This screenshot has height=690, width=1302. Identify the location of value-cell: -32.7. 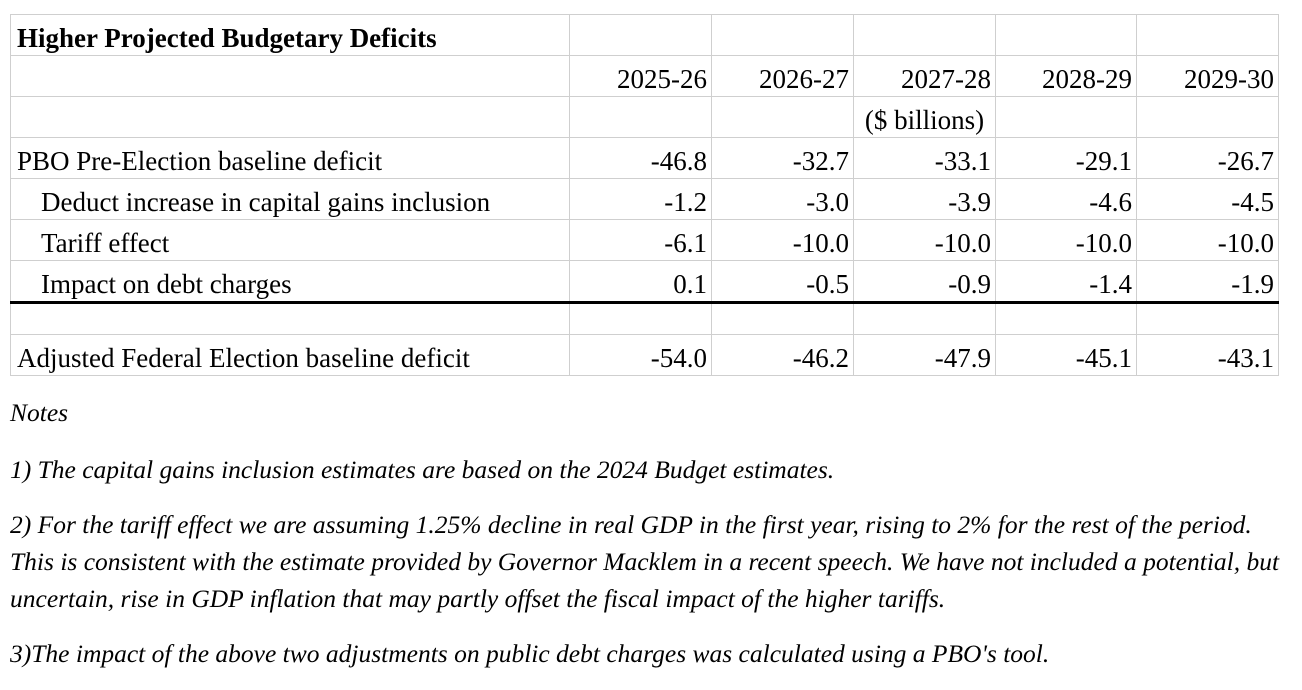
(782, 158).